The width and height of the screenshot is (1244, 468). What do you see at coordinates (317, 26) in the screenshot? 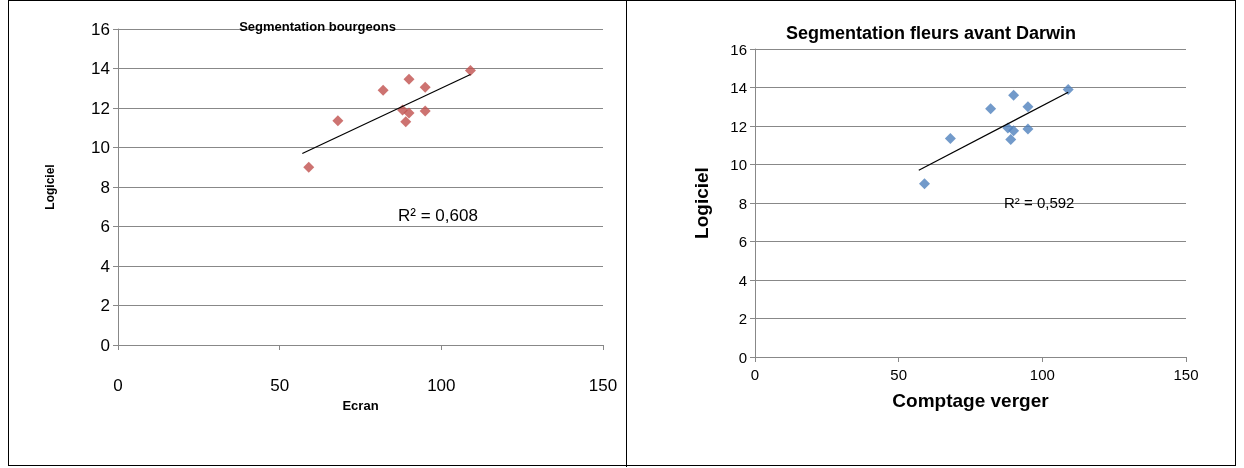
I see `chart-title: Segmentation bourgeons` at bounding box center [317, 26].